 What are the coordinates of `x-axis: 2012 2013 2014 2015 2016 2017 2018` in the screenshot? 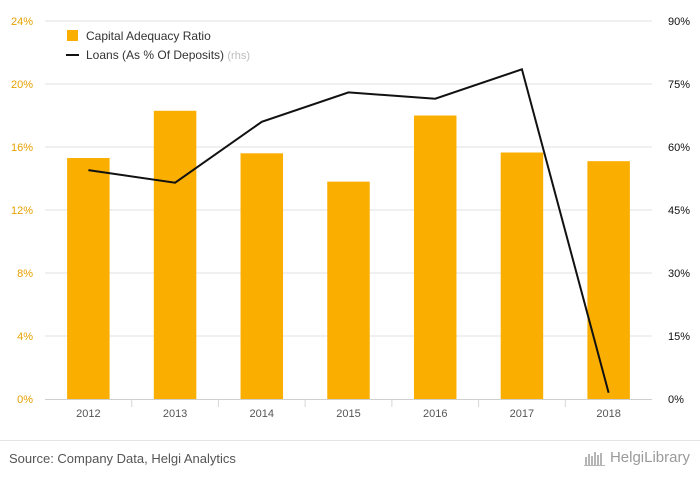 It's located at (348, 409).